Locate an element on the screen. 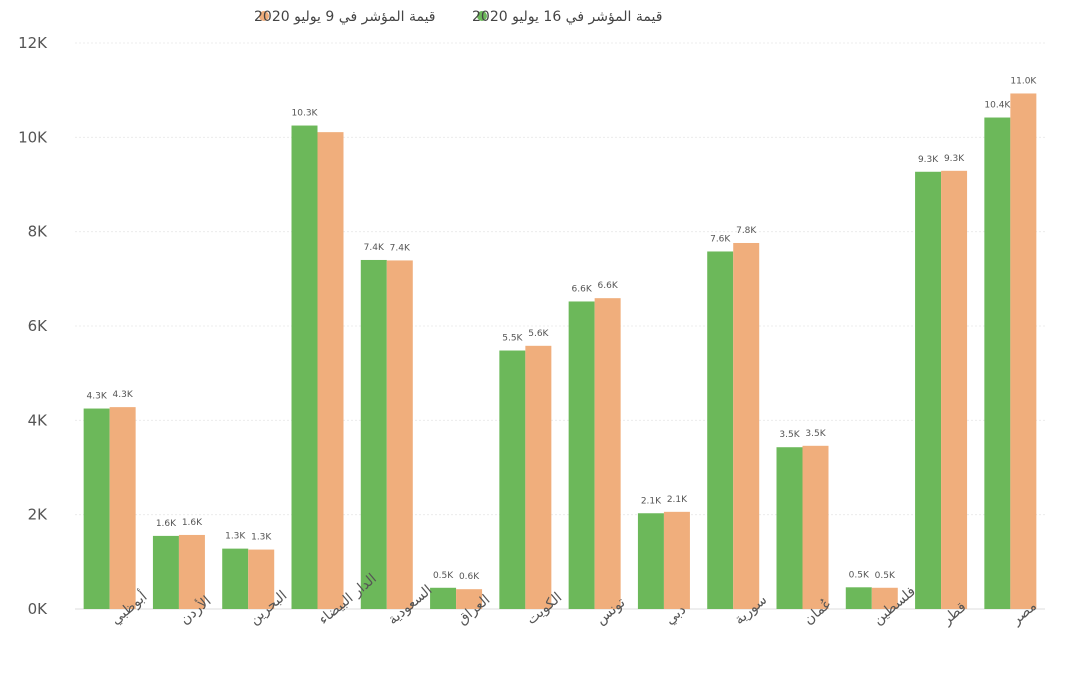  legend-label-green: قيمة المؤشر في 16 يوليو 2020 is located at coordinates (567, 17).